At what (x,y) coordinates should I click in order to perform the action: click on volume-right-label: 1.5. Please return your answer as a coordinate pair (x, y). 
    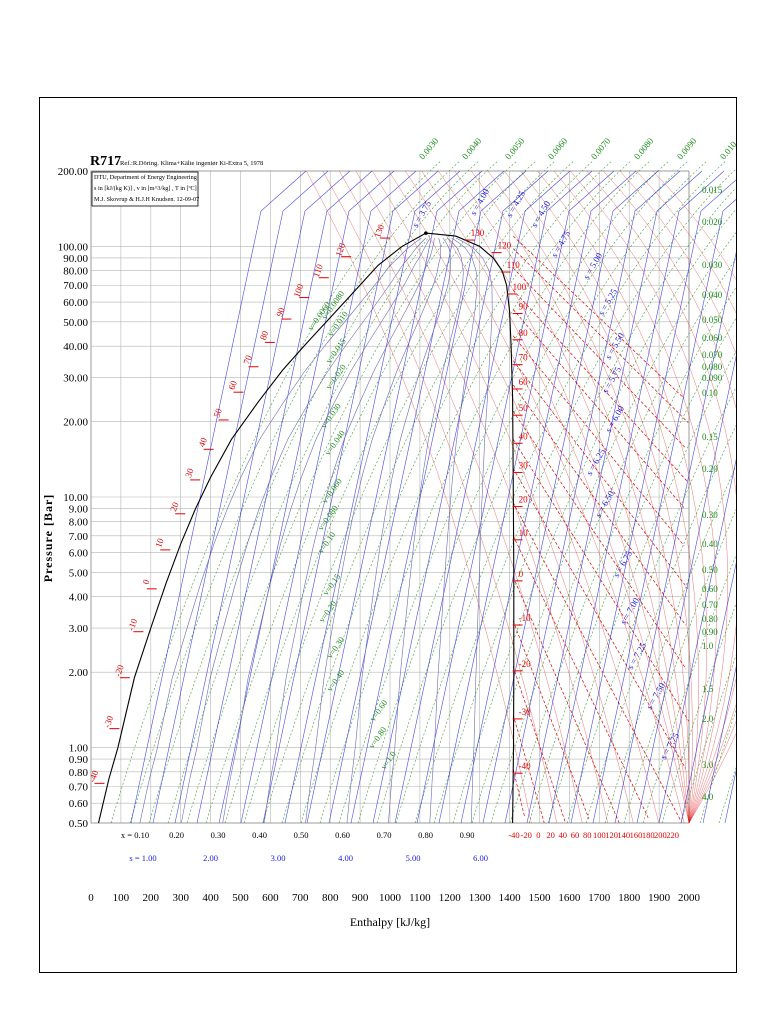
    Looking at the image, I should click on (708, 689).